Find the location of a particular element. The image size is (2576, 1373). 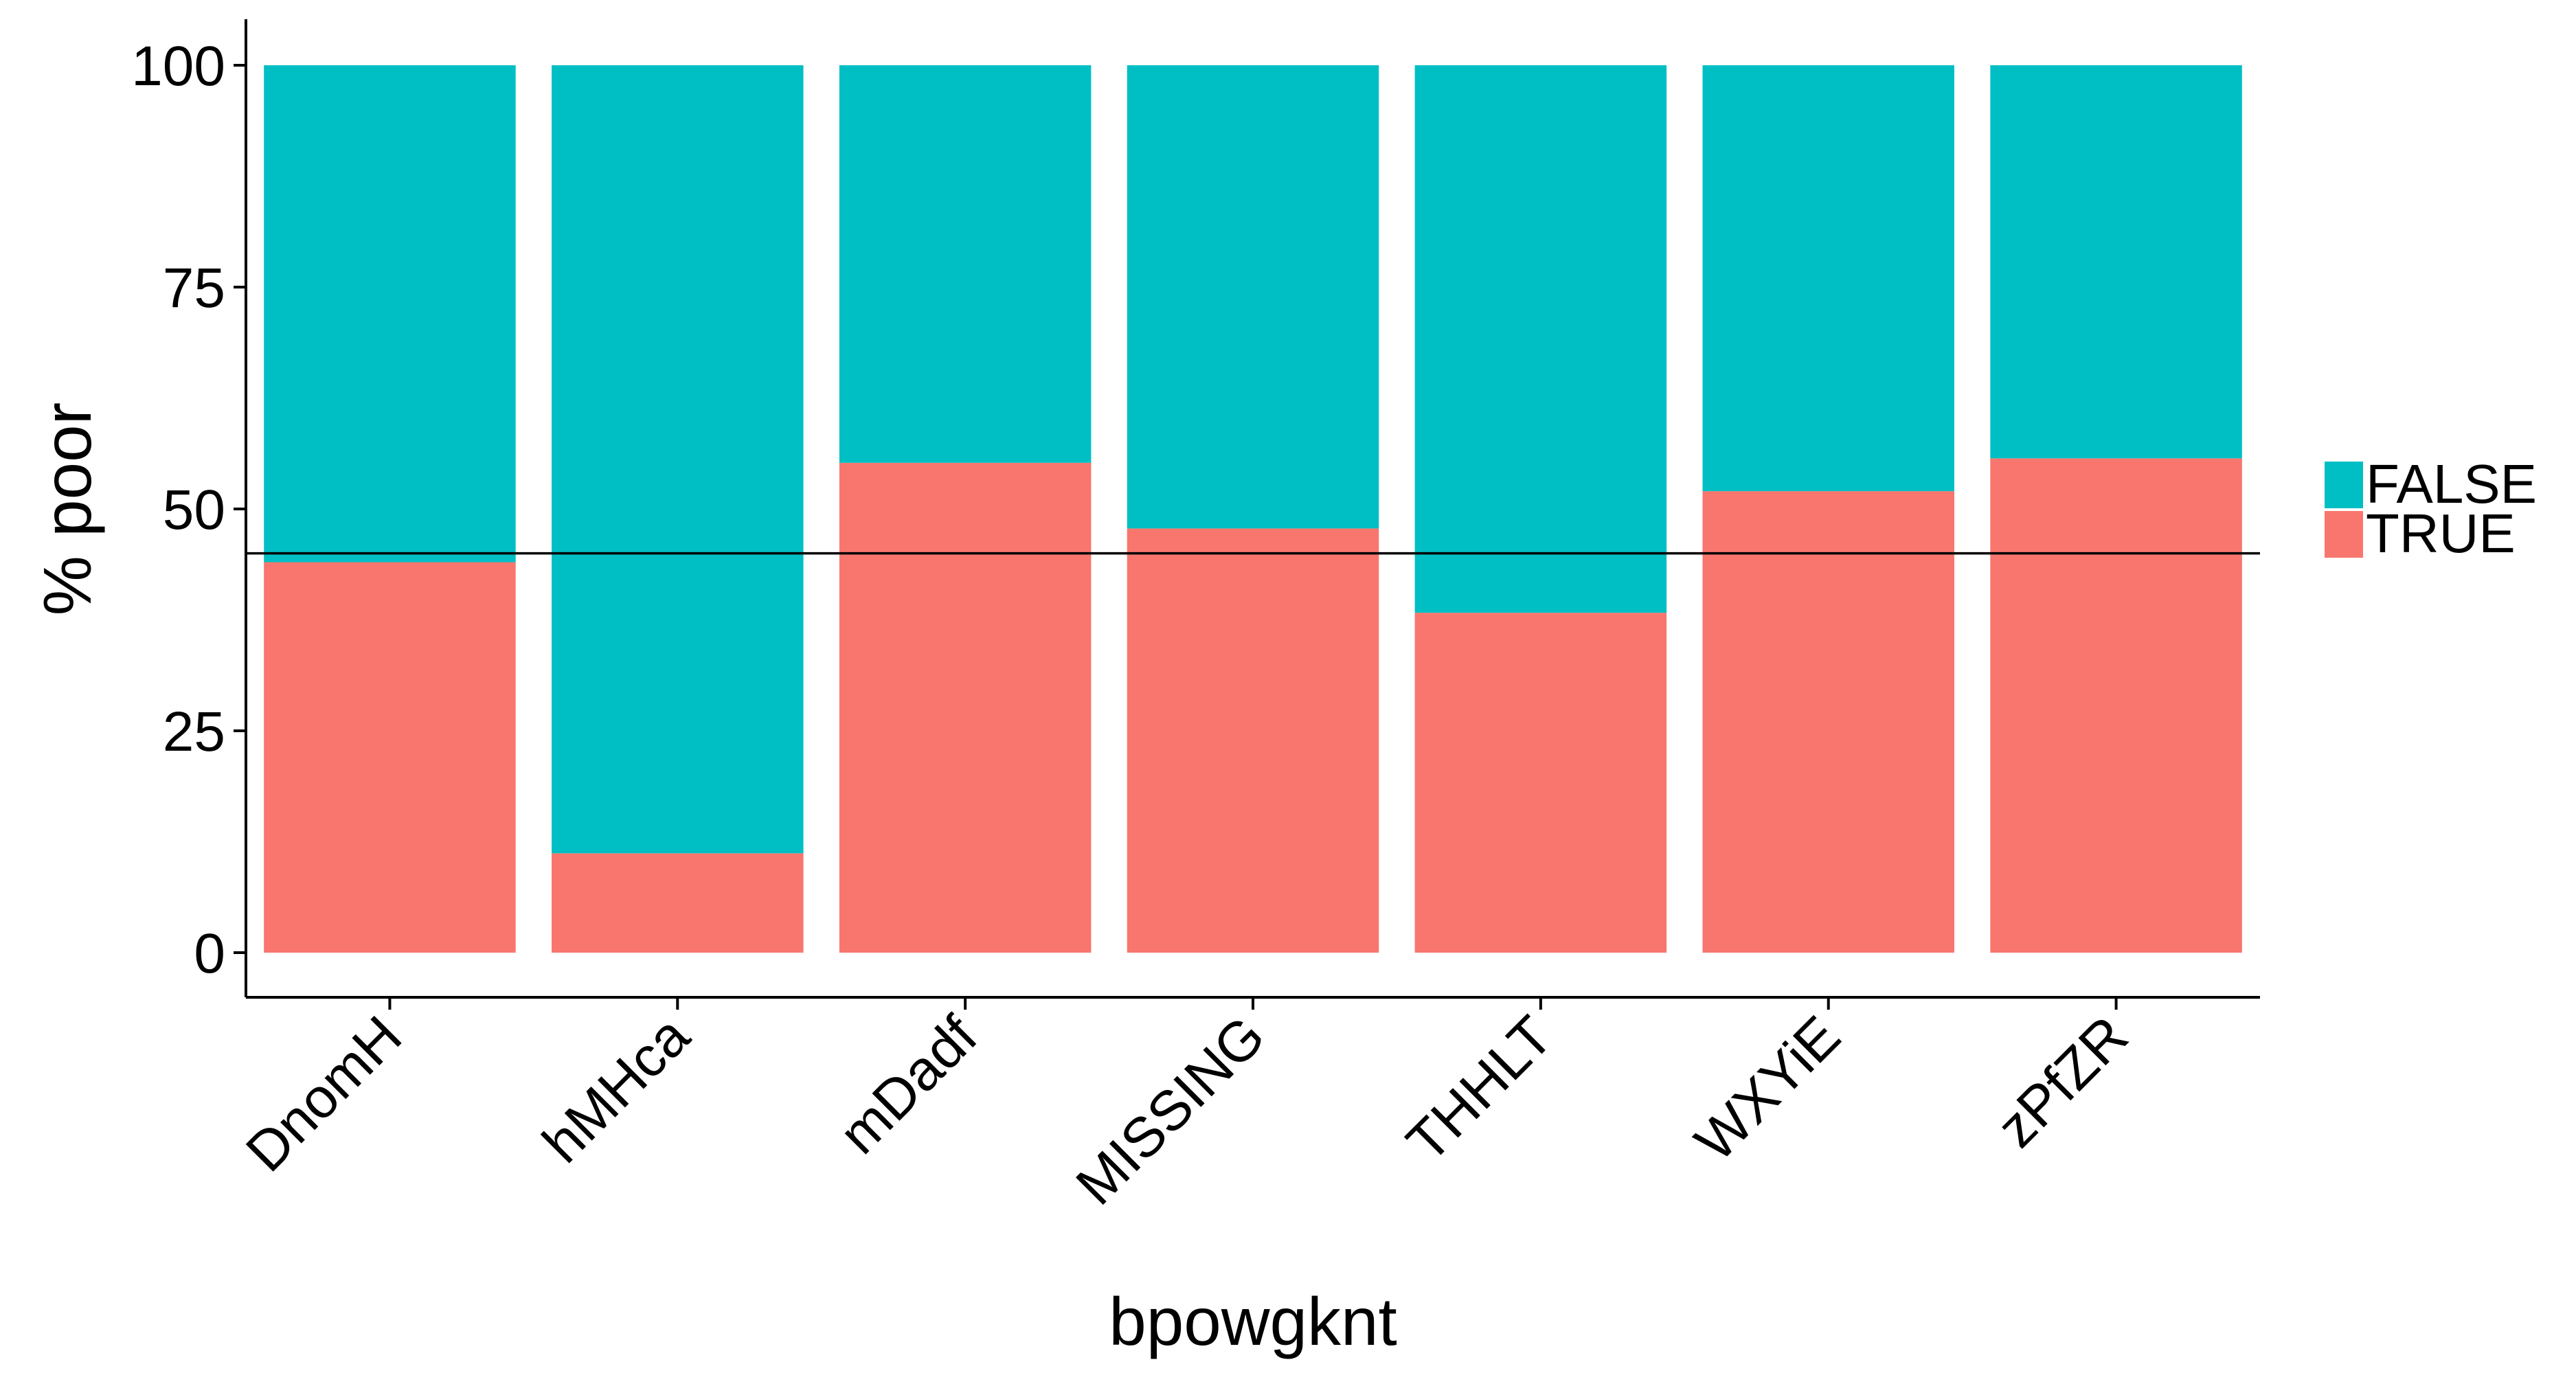

x-tick-label-hmhca: hMHca is located at coordinates (616, 1089).